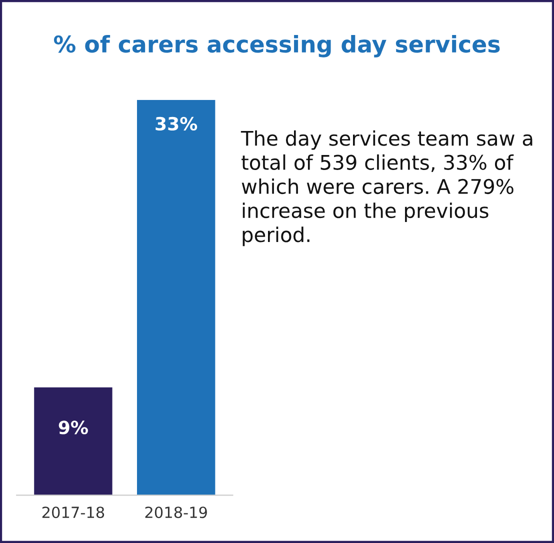  What do you see at coordinates (277, 46) in the screenshot?
I see `chart-title: % of carers accessing day services` at bounding box center [277, 46].